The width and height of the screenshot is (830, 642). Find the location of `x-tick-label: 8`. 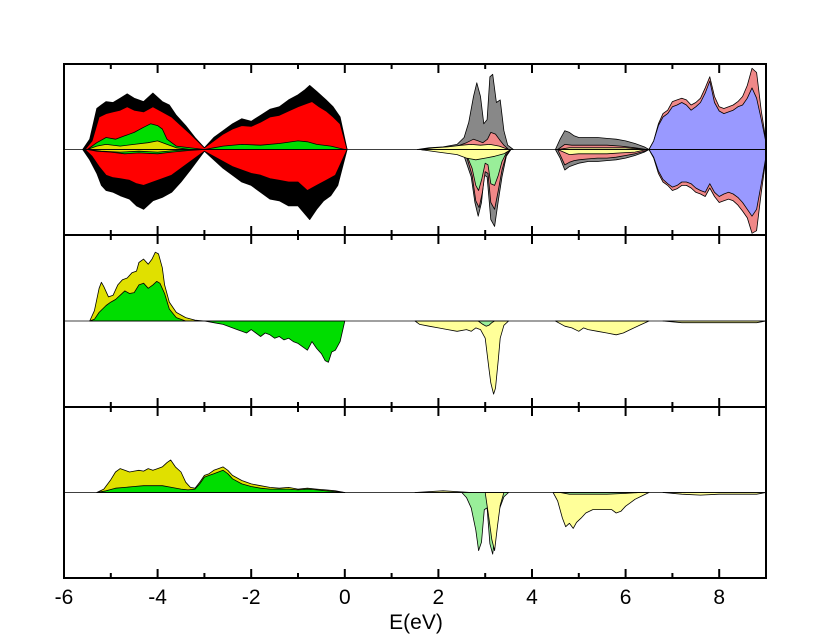

x-tick-label: 8 is located at coordinates (719, 597).